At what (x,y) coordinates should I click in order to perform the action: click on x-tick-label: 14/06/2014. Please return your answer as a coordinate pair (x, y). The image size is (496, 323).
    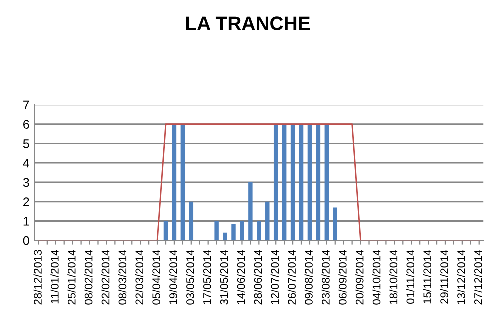
    Looking at the image, I should click on (241, 277).